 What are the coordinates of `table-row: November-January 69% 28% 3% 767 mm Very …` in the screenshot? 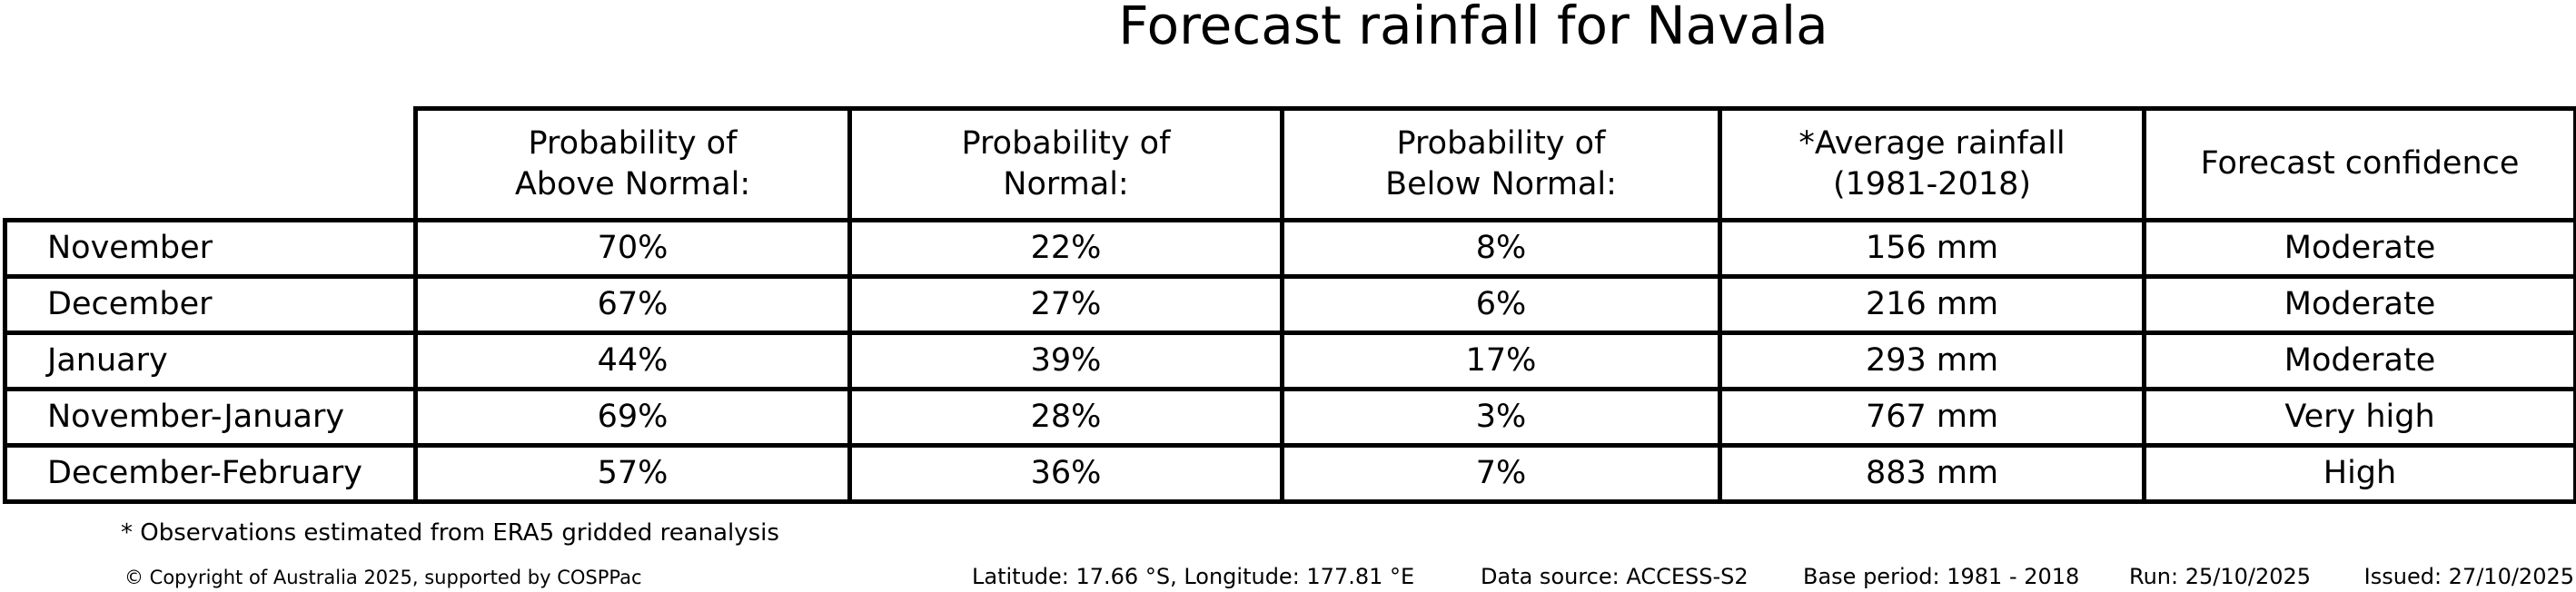 It's located at (1289, 417).